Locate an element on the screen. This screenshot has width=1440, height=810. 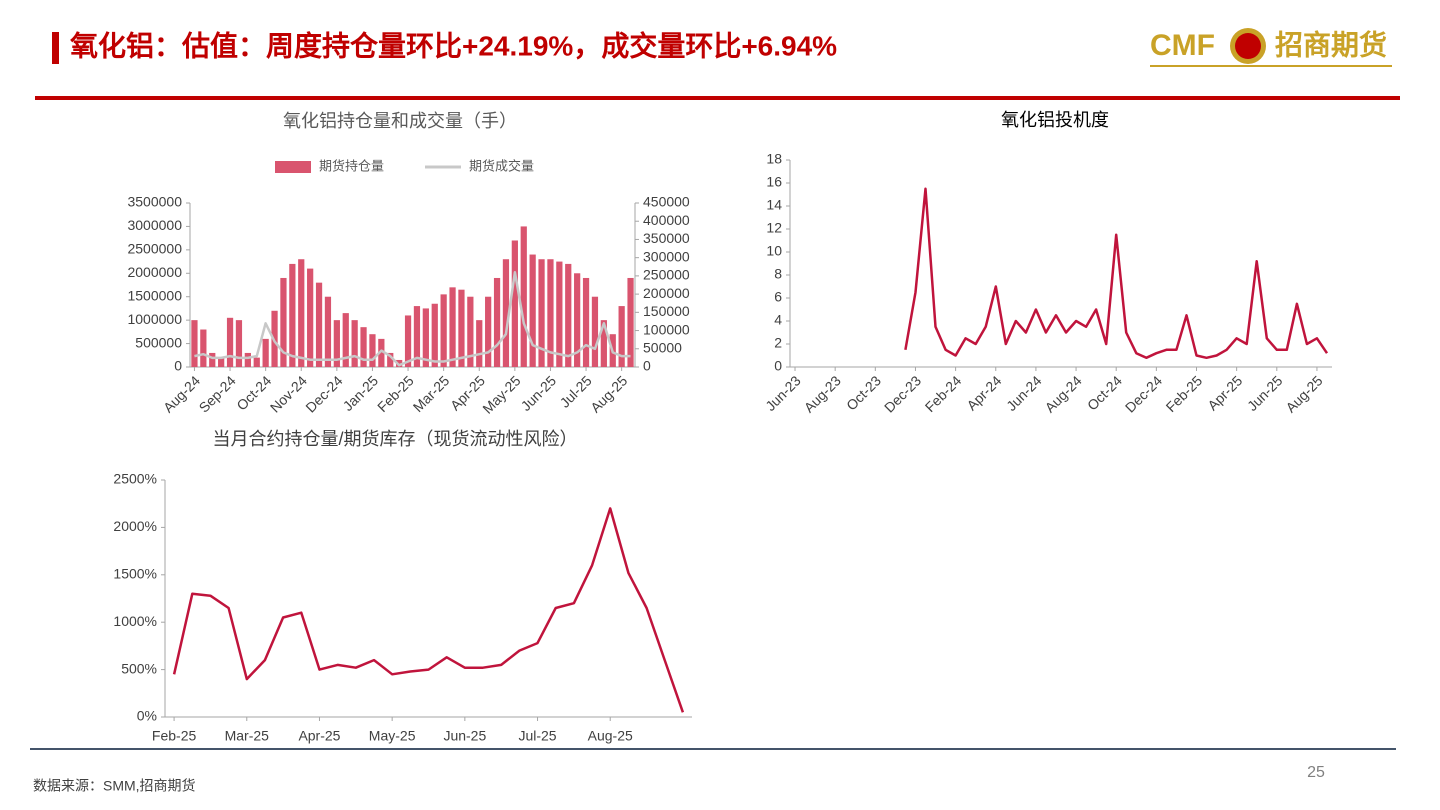
x-tick-label: Jul-25 is located at coordinates (537, 736).